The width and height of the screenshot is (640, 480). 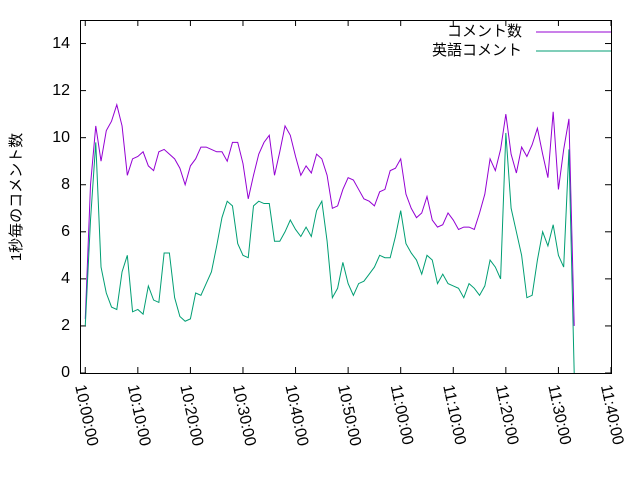 I want to click on x-tick-label: 10:20:00, so click(x=191, y=415).